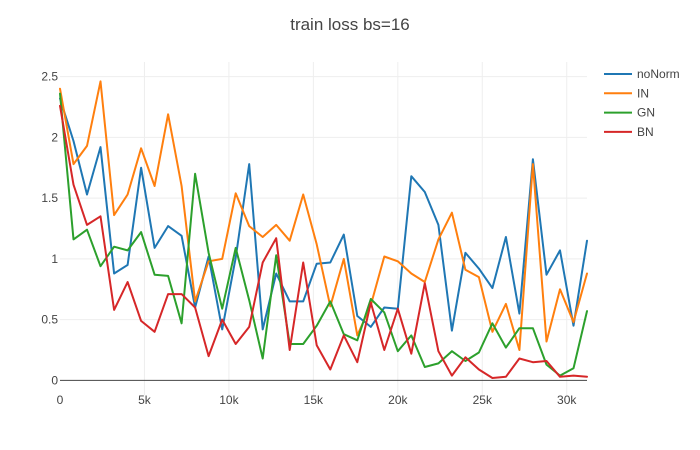 Image resolution: width=700 pixels, height=450 pixels. I want to click on legend-item-nonorm: noNorm, so click(642, 74).